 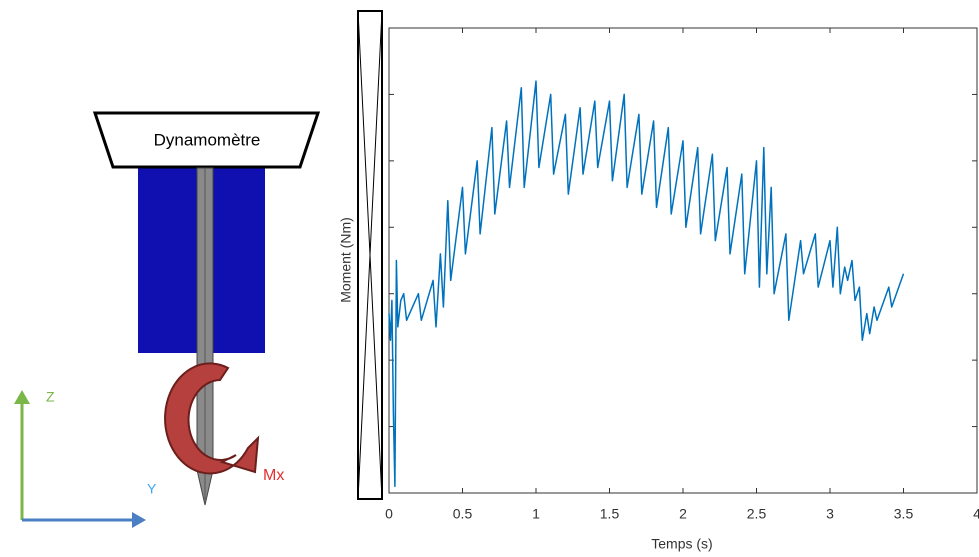 What do you see at coordinates (830, 514) in the screenshot?
I see `x-tick-label: 3` at bounding box center [830, 514].